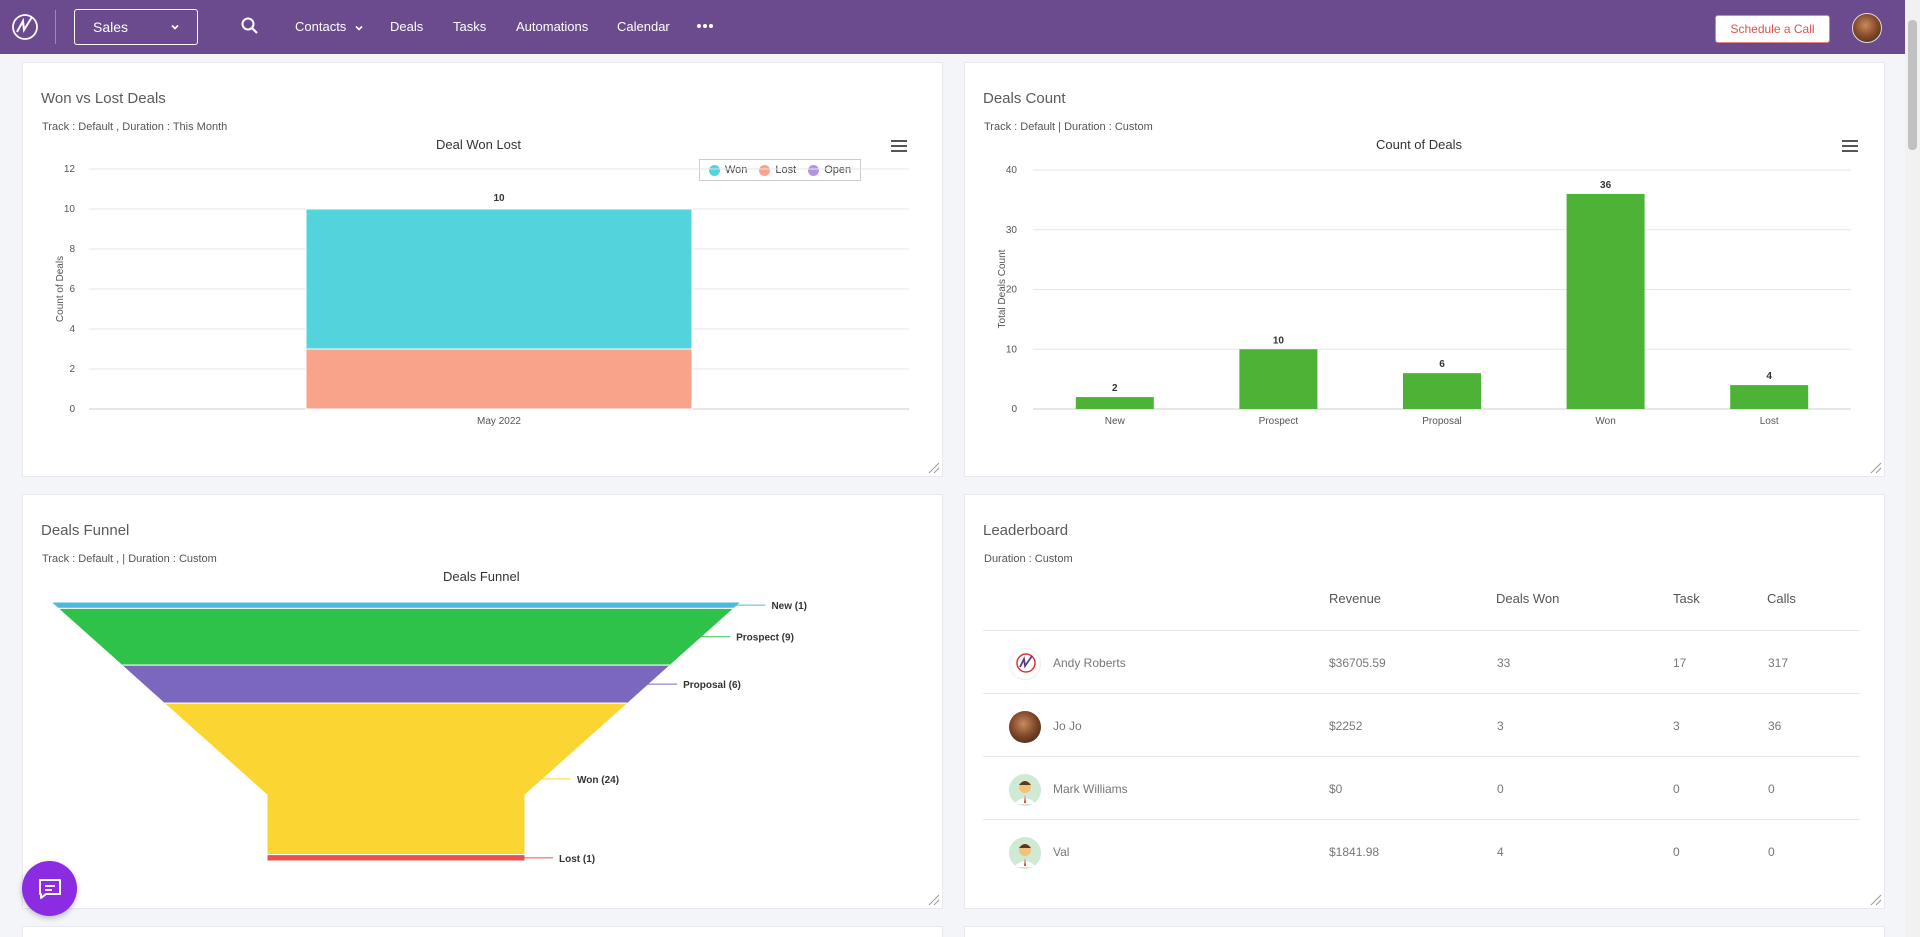  I want to click on y-tick-label: 10, so click(1012, 349).